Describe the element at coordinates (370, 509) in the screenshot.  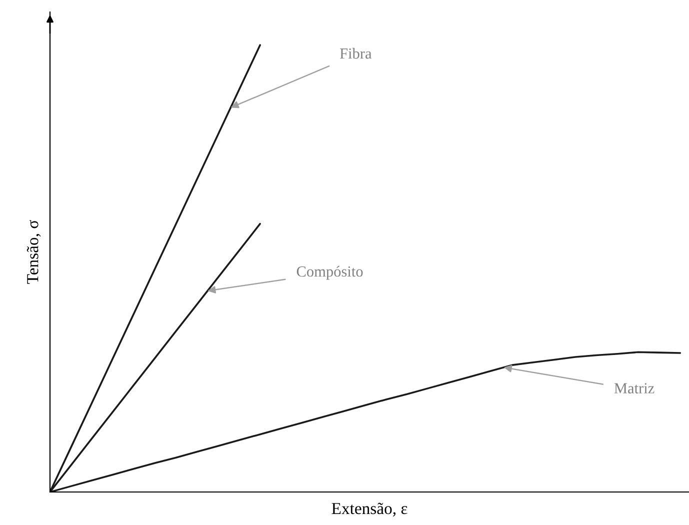
I see `x-axis-title: Extensão, ε` at that location.